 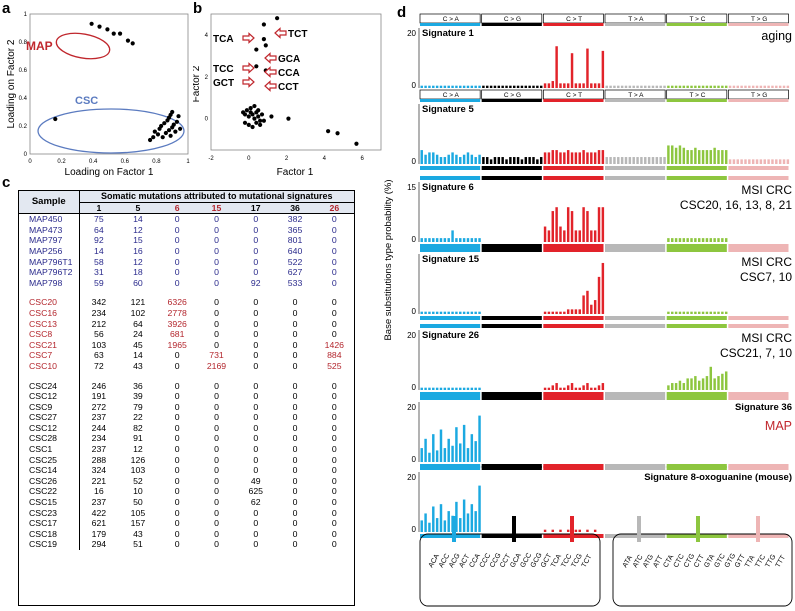 What do you see at coordinates (198, 8) in the screenshot?
I see `panel-label-b: b` at bounding box center [198, 8].